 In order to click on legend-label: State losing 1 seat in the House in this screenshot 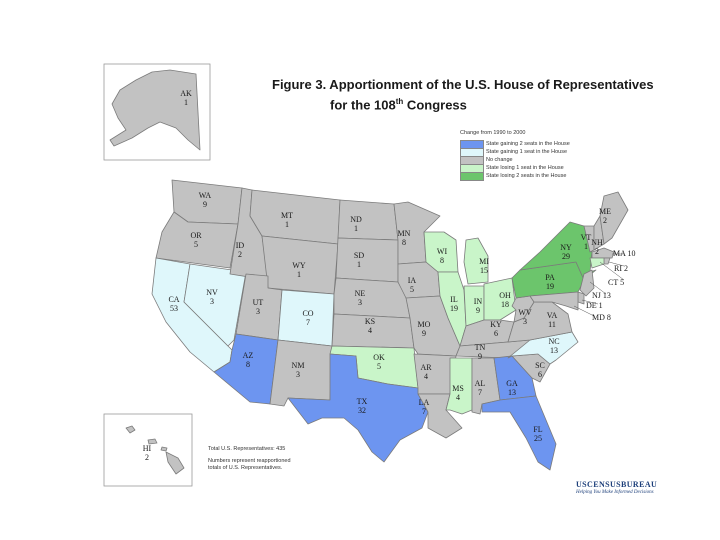, I will do `click(525, 168)`.